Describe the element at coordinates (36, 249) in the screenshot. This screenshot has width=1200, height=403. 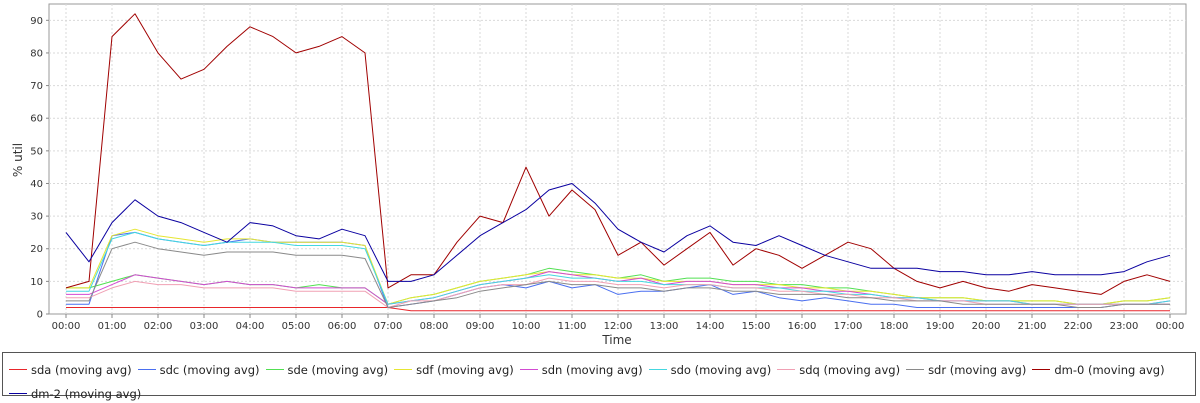
I see `y-tick-label: 20` at that location.